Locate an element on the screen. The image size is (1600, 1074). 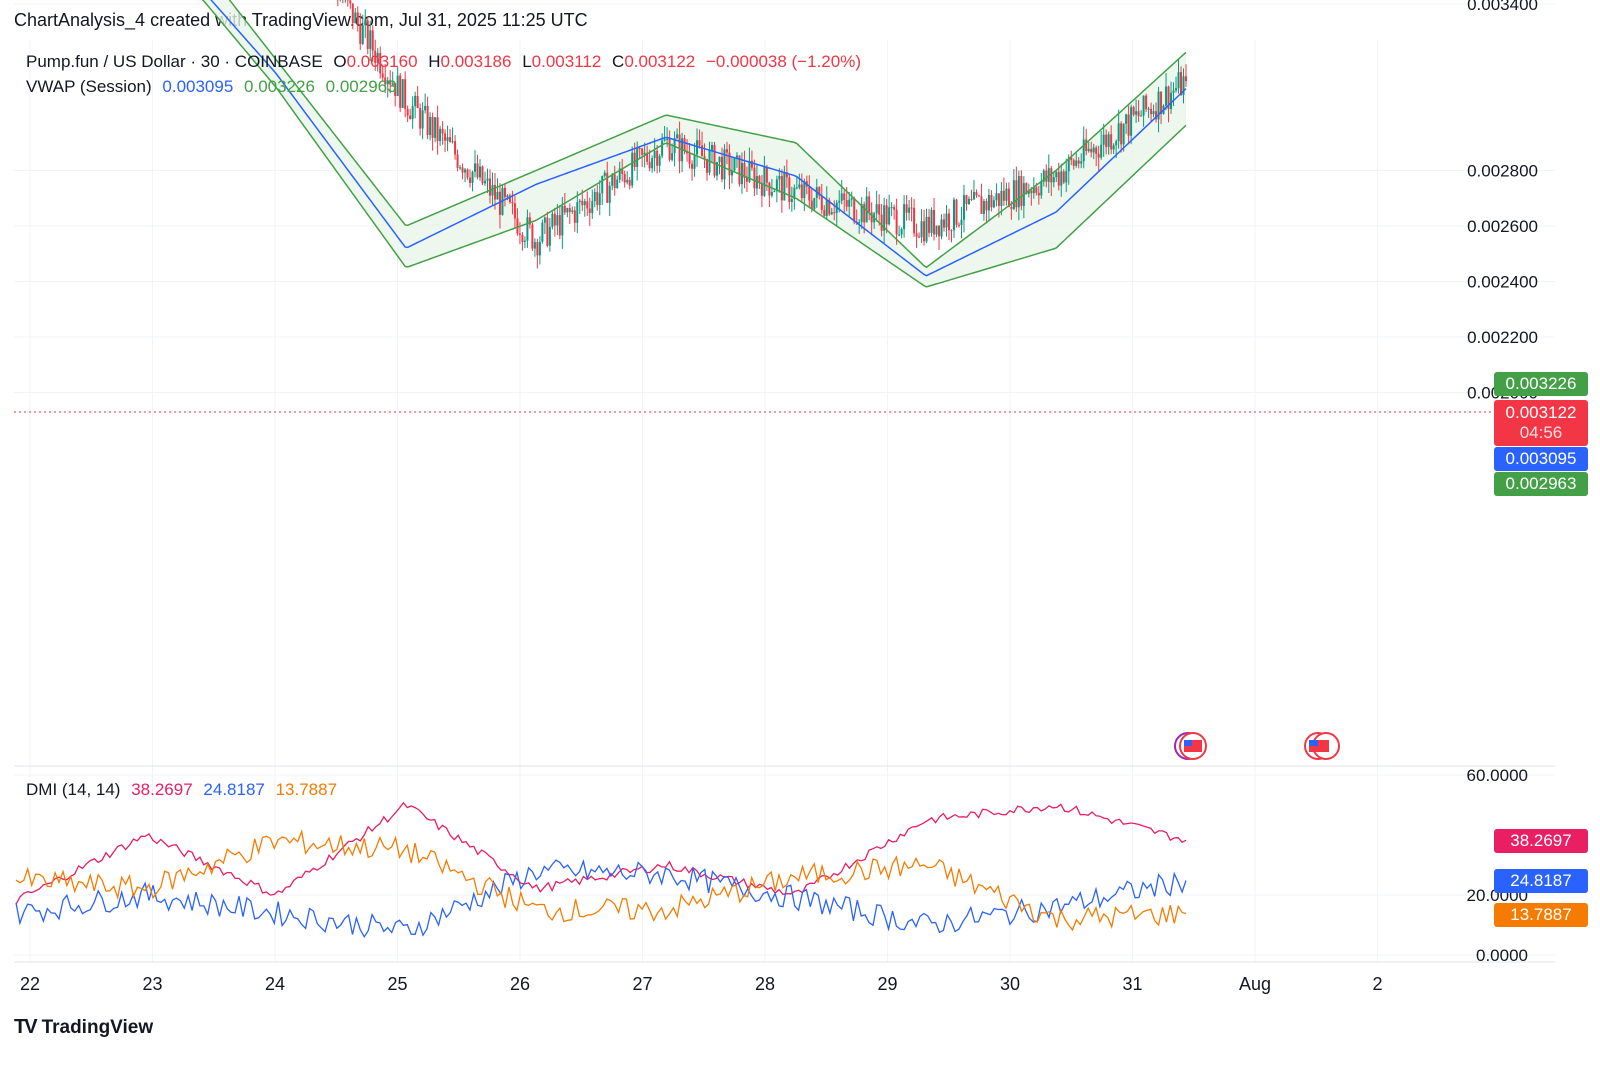
adx-line is located at coordinates (601, 853).